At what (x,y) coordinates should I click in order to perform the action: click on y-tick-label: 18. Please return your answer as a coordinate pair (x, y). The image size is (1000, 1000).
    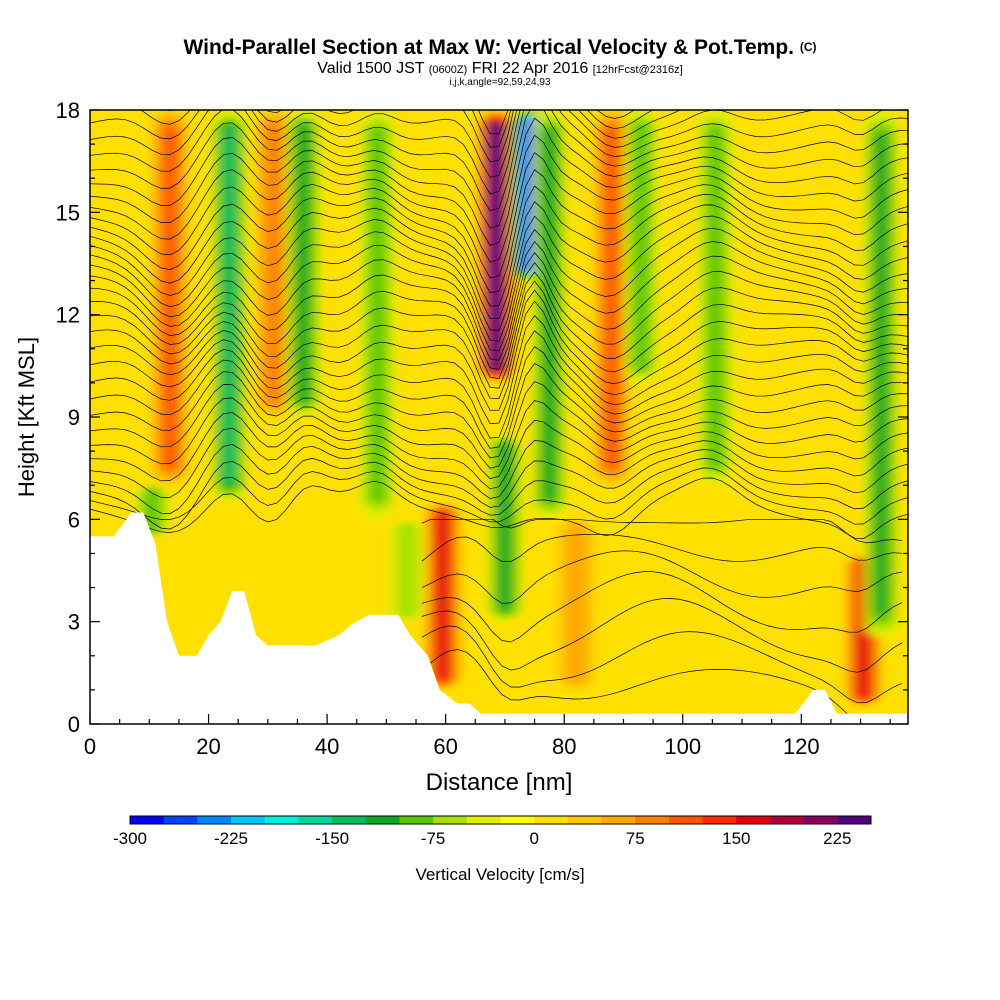
    Looking at the image, I should click on (68, 110).